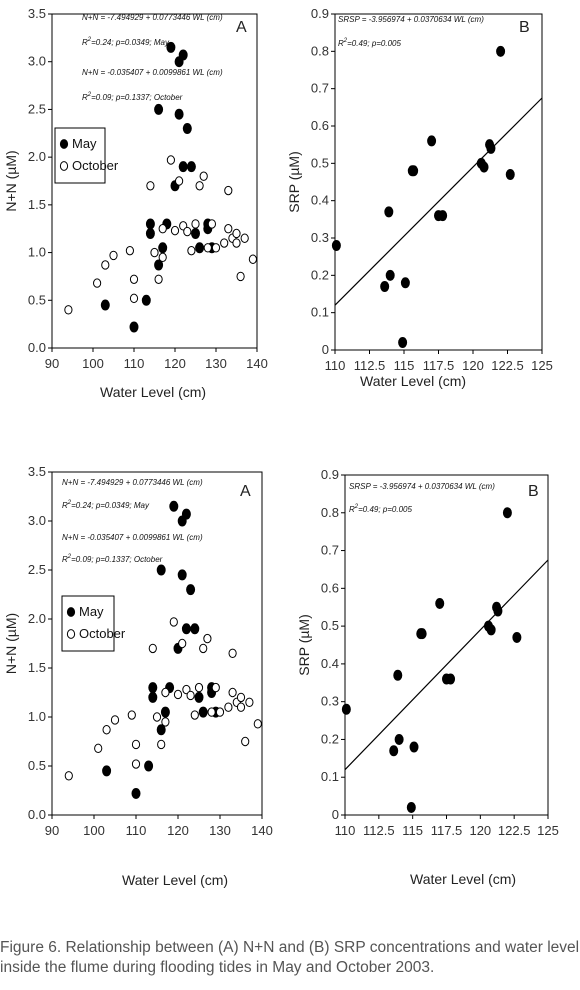  I want to click on y-tick-label: 0.5, so click(37, 299).